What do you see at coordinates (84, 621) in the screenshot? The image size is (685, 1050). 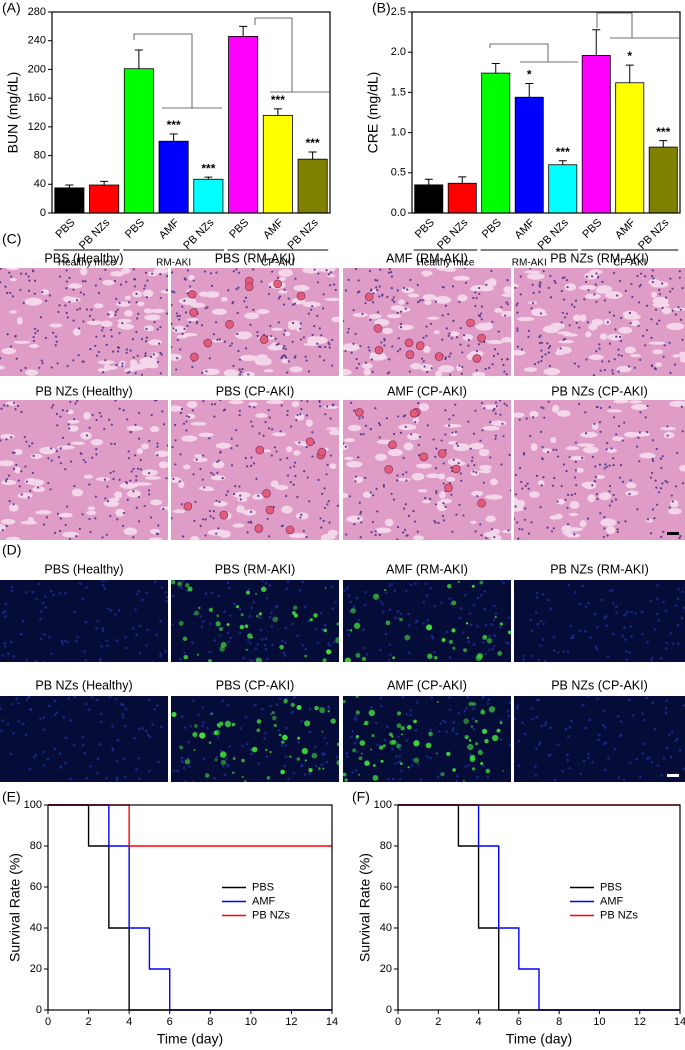 I see `micrograph-content` at bounding box center [84, 621].